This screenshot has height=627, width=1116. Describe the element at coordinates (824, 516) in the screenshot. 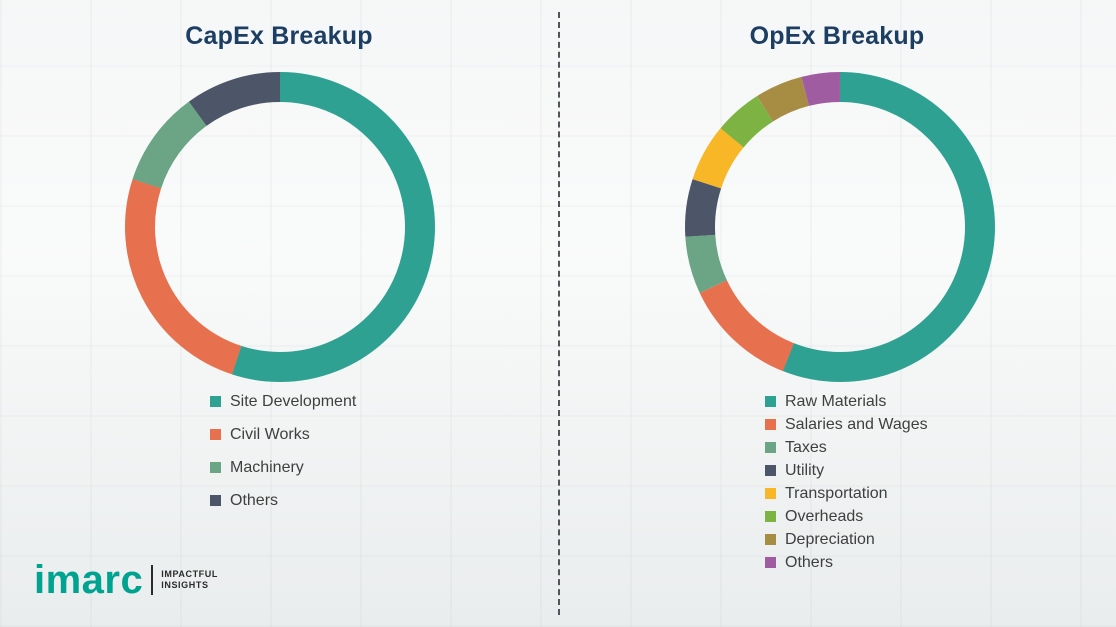

I see `legend-label: Overheads` at that location.